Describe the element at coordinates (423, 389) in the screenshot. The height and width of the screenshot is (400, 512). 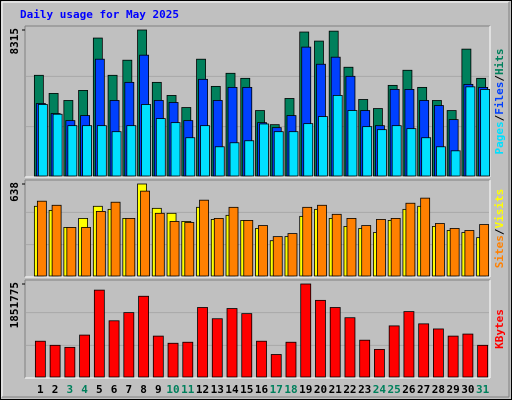
I see `x-tick-label: 27` at that location.